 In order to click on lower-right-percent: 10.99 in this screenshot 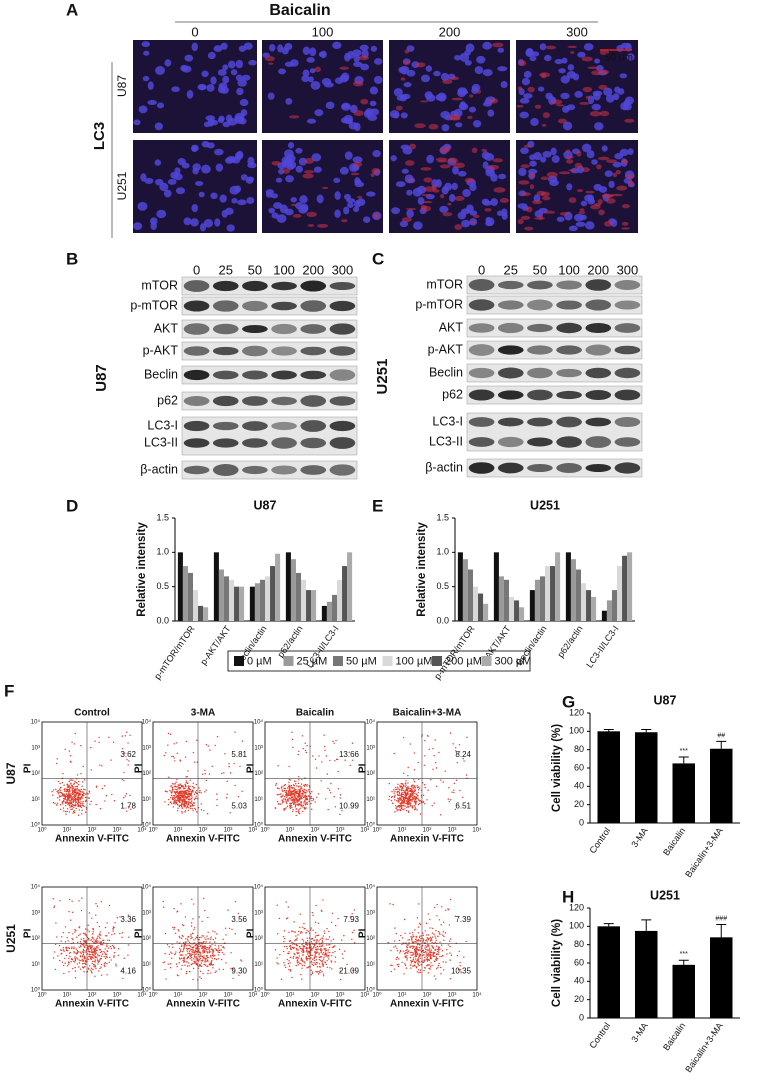, I will do `click(349, 806)`.